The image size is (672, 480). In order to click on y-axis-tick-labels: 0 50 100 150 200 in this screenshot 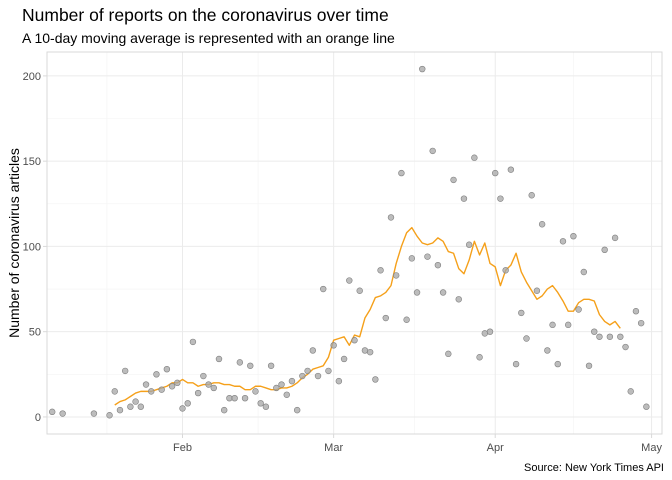, I will do `click(32, 247)`.